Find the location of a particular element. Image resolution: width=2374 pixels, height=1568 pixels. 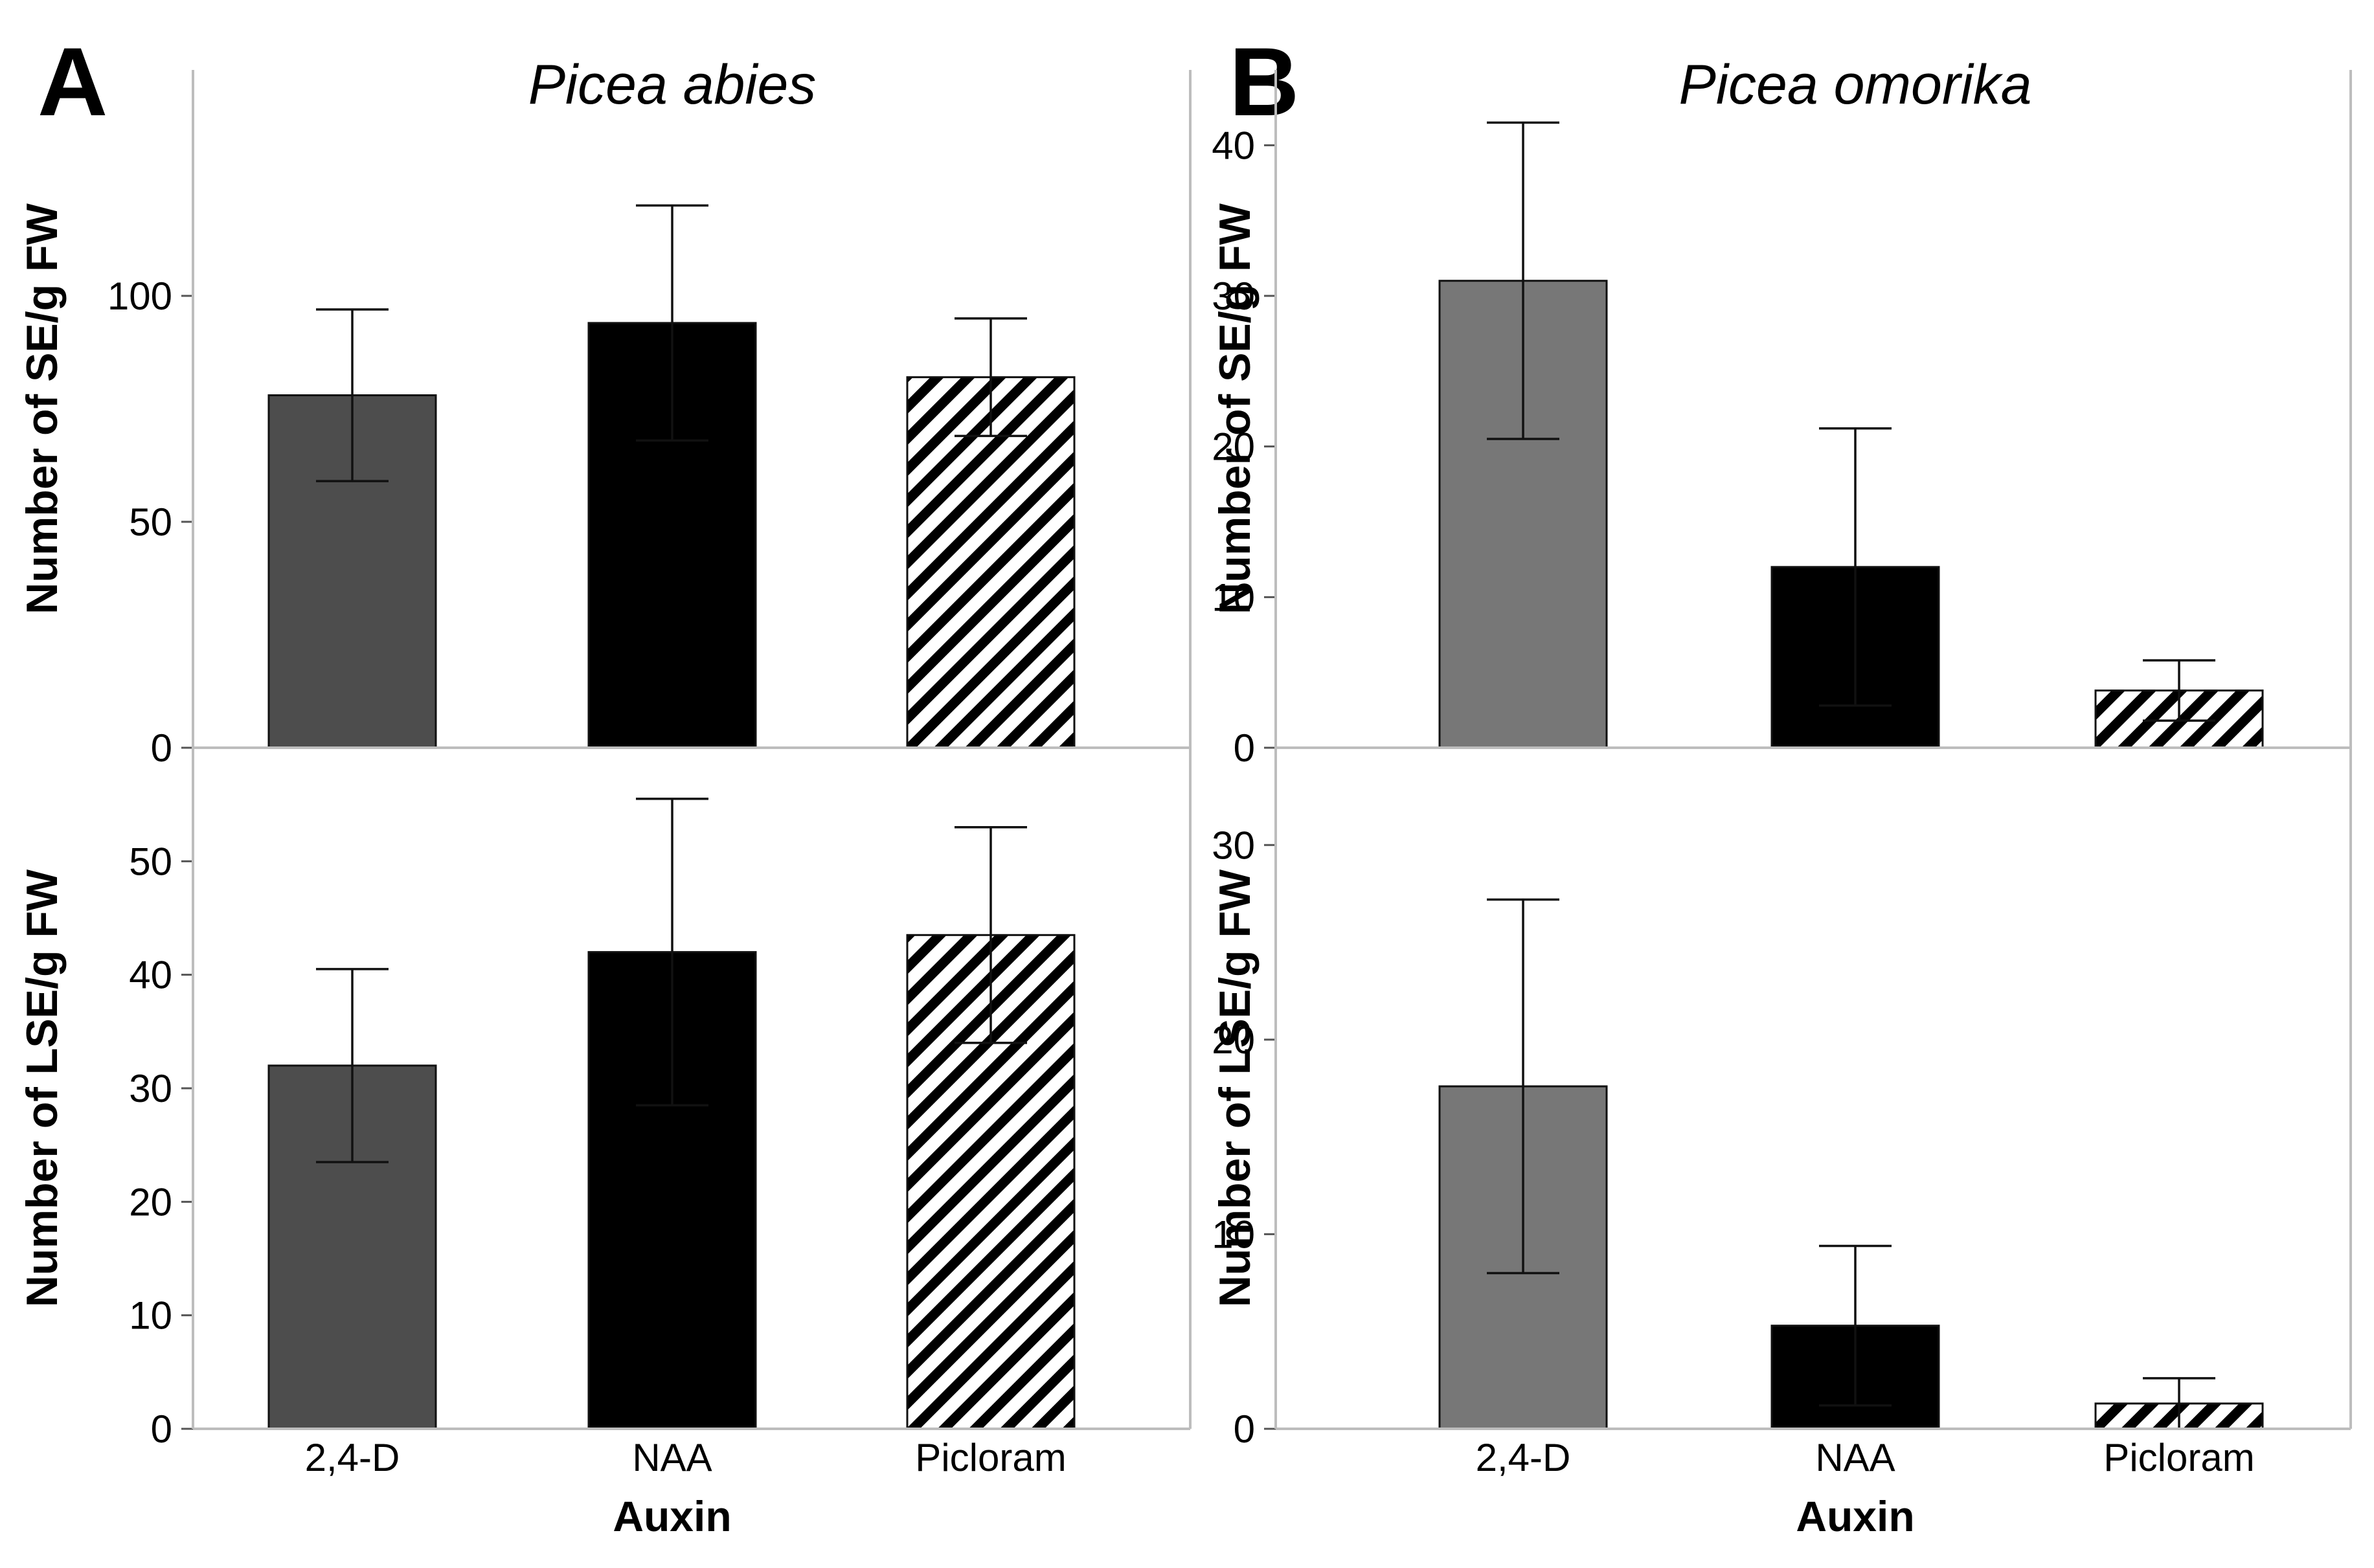

panel-a-letter: A is located at coordinates (72, 81).